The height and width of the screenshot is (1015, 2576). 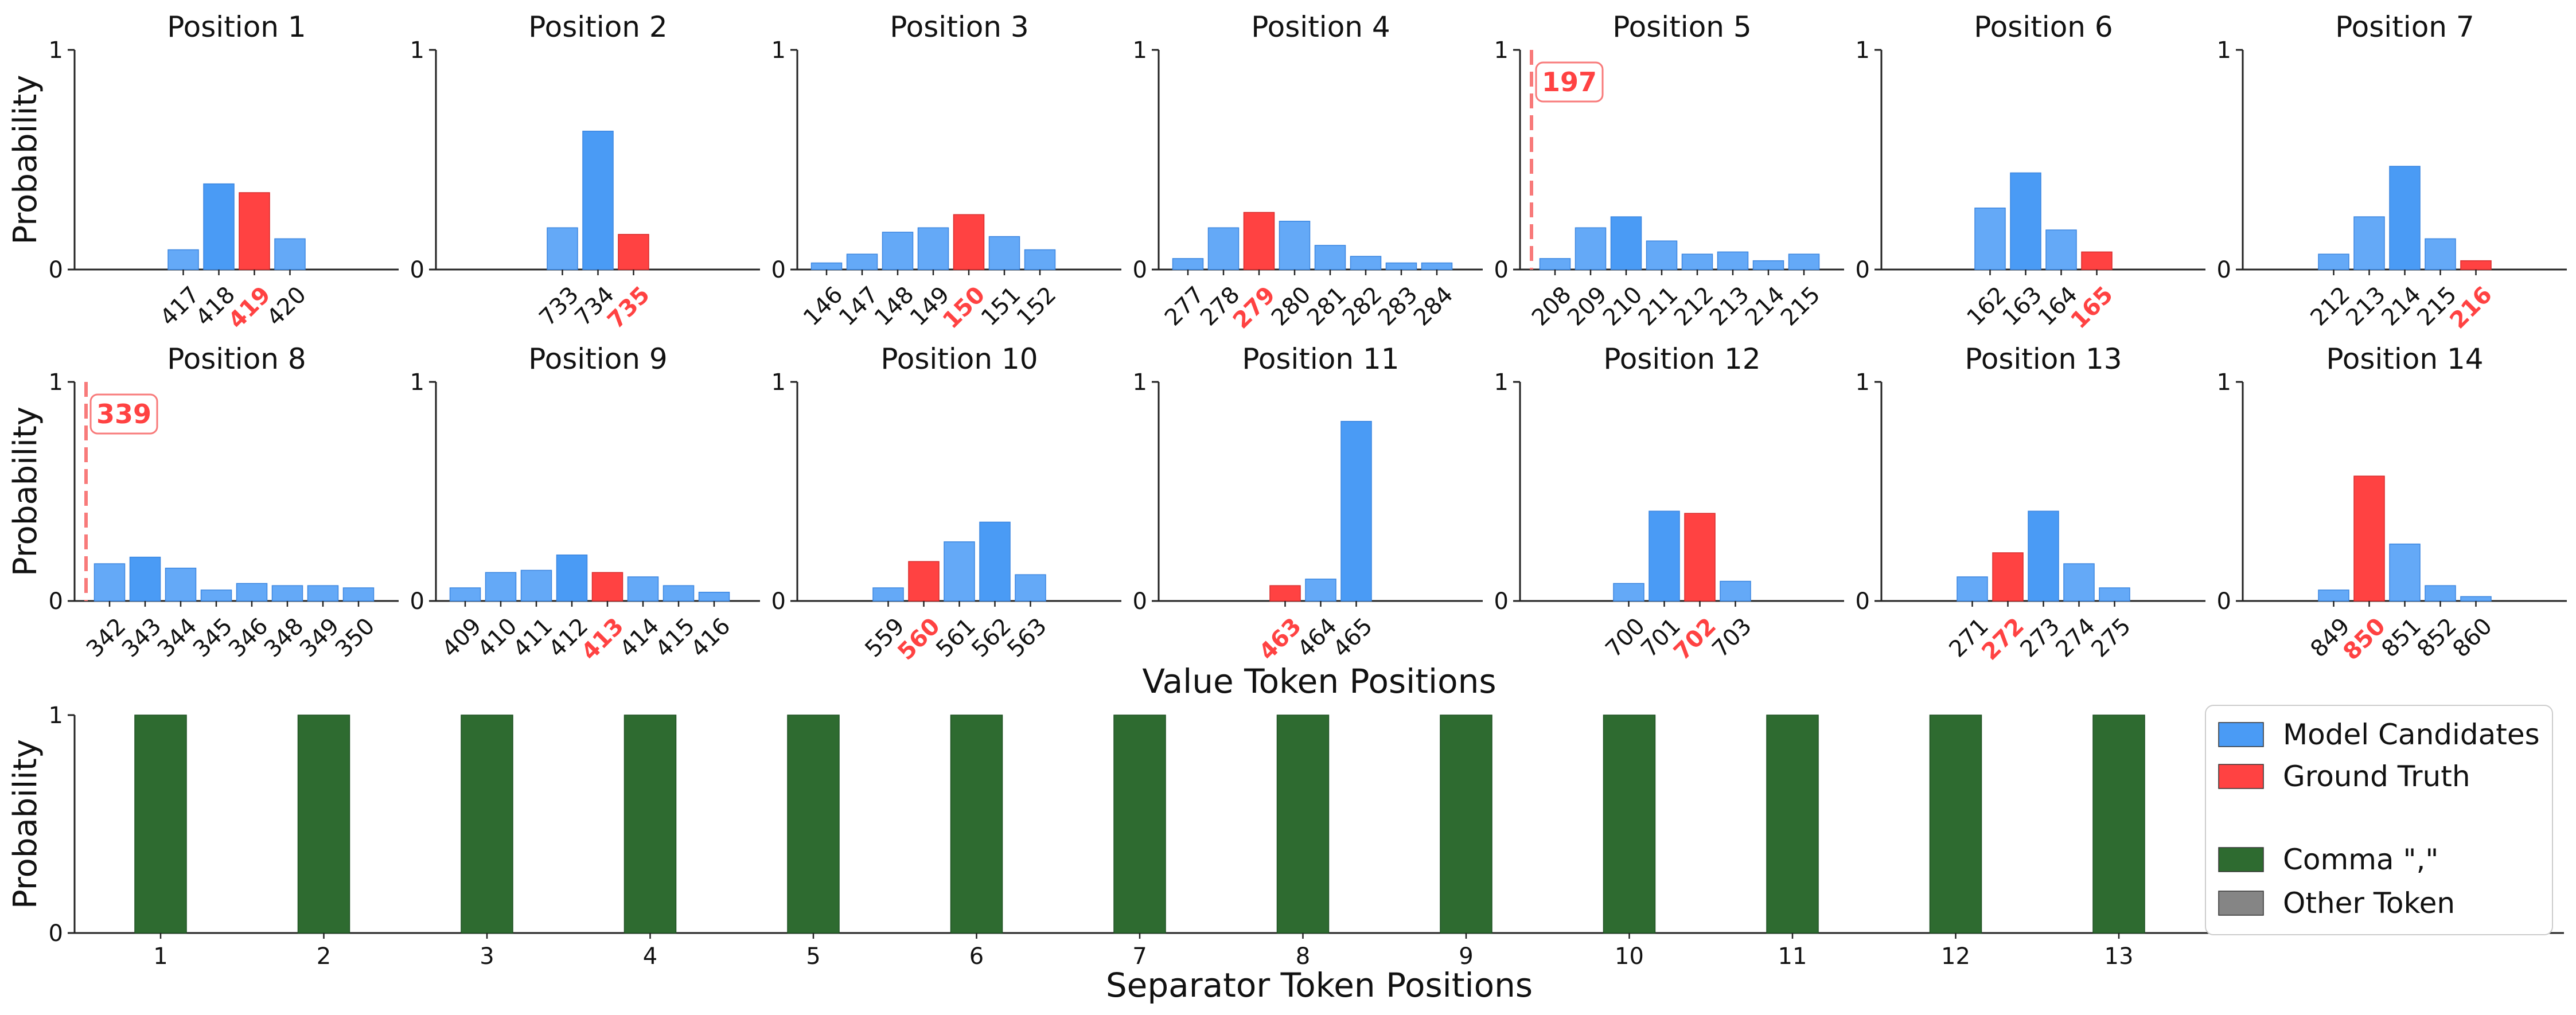 What do you see at coordinates (1027, 638) in the screenshot?
I see `x-tick-label: 563` at bounding box center [1027, 638].